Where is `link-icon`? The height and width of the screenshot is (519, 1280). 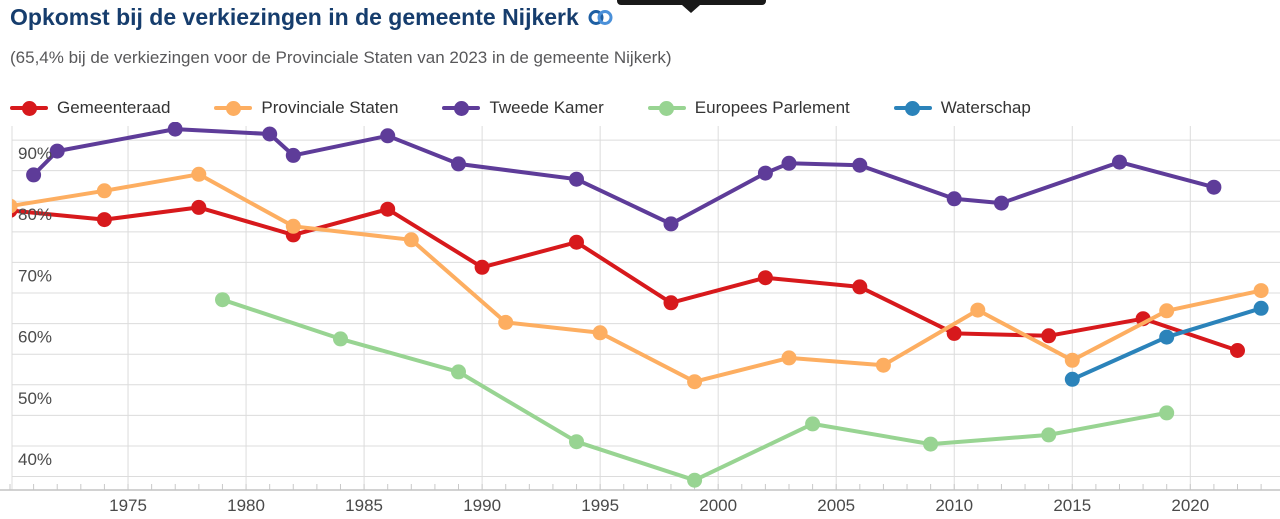 link-icon is located at coordinates (600, 17).